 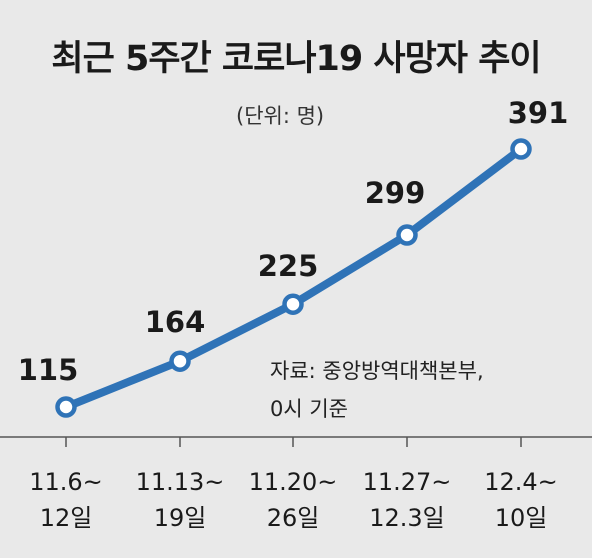 What do you see at coordinates (175, 322) in the screenshot?
I see `data-label-2: 164` at bounding box center [175, 322].